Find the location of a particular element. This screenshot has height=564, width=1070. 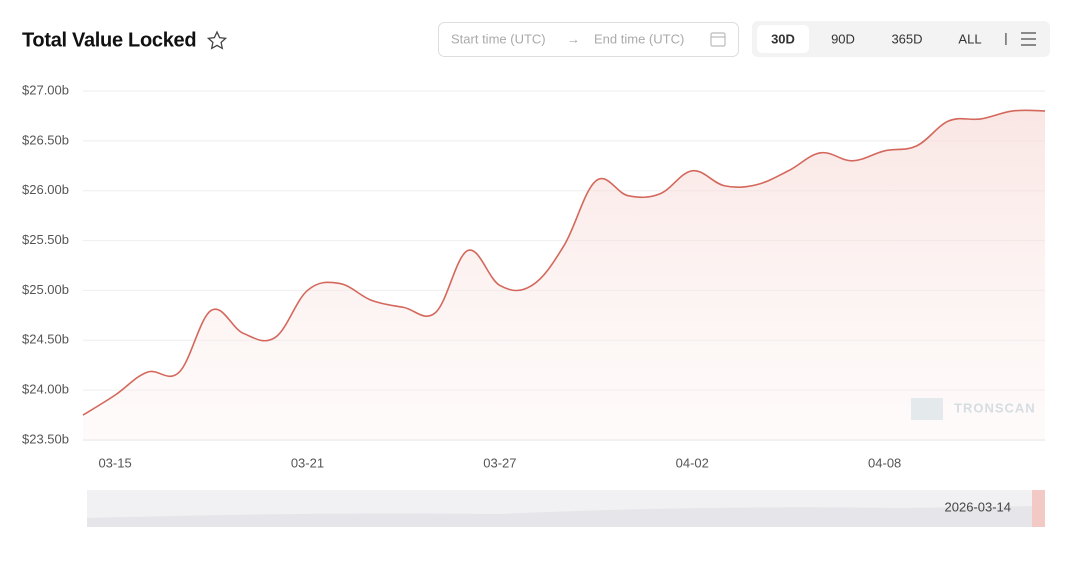

calendar-icon is located at coordinates (718, 39).